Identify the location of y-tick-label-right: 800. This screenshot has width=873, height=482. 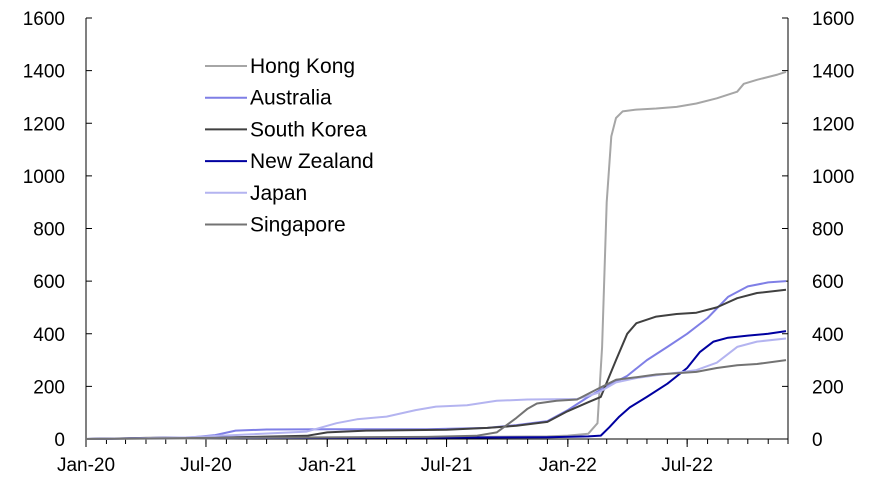
(828, 230).